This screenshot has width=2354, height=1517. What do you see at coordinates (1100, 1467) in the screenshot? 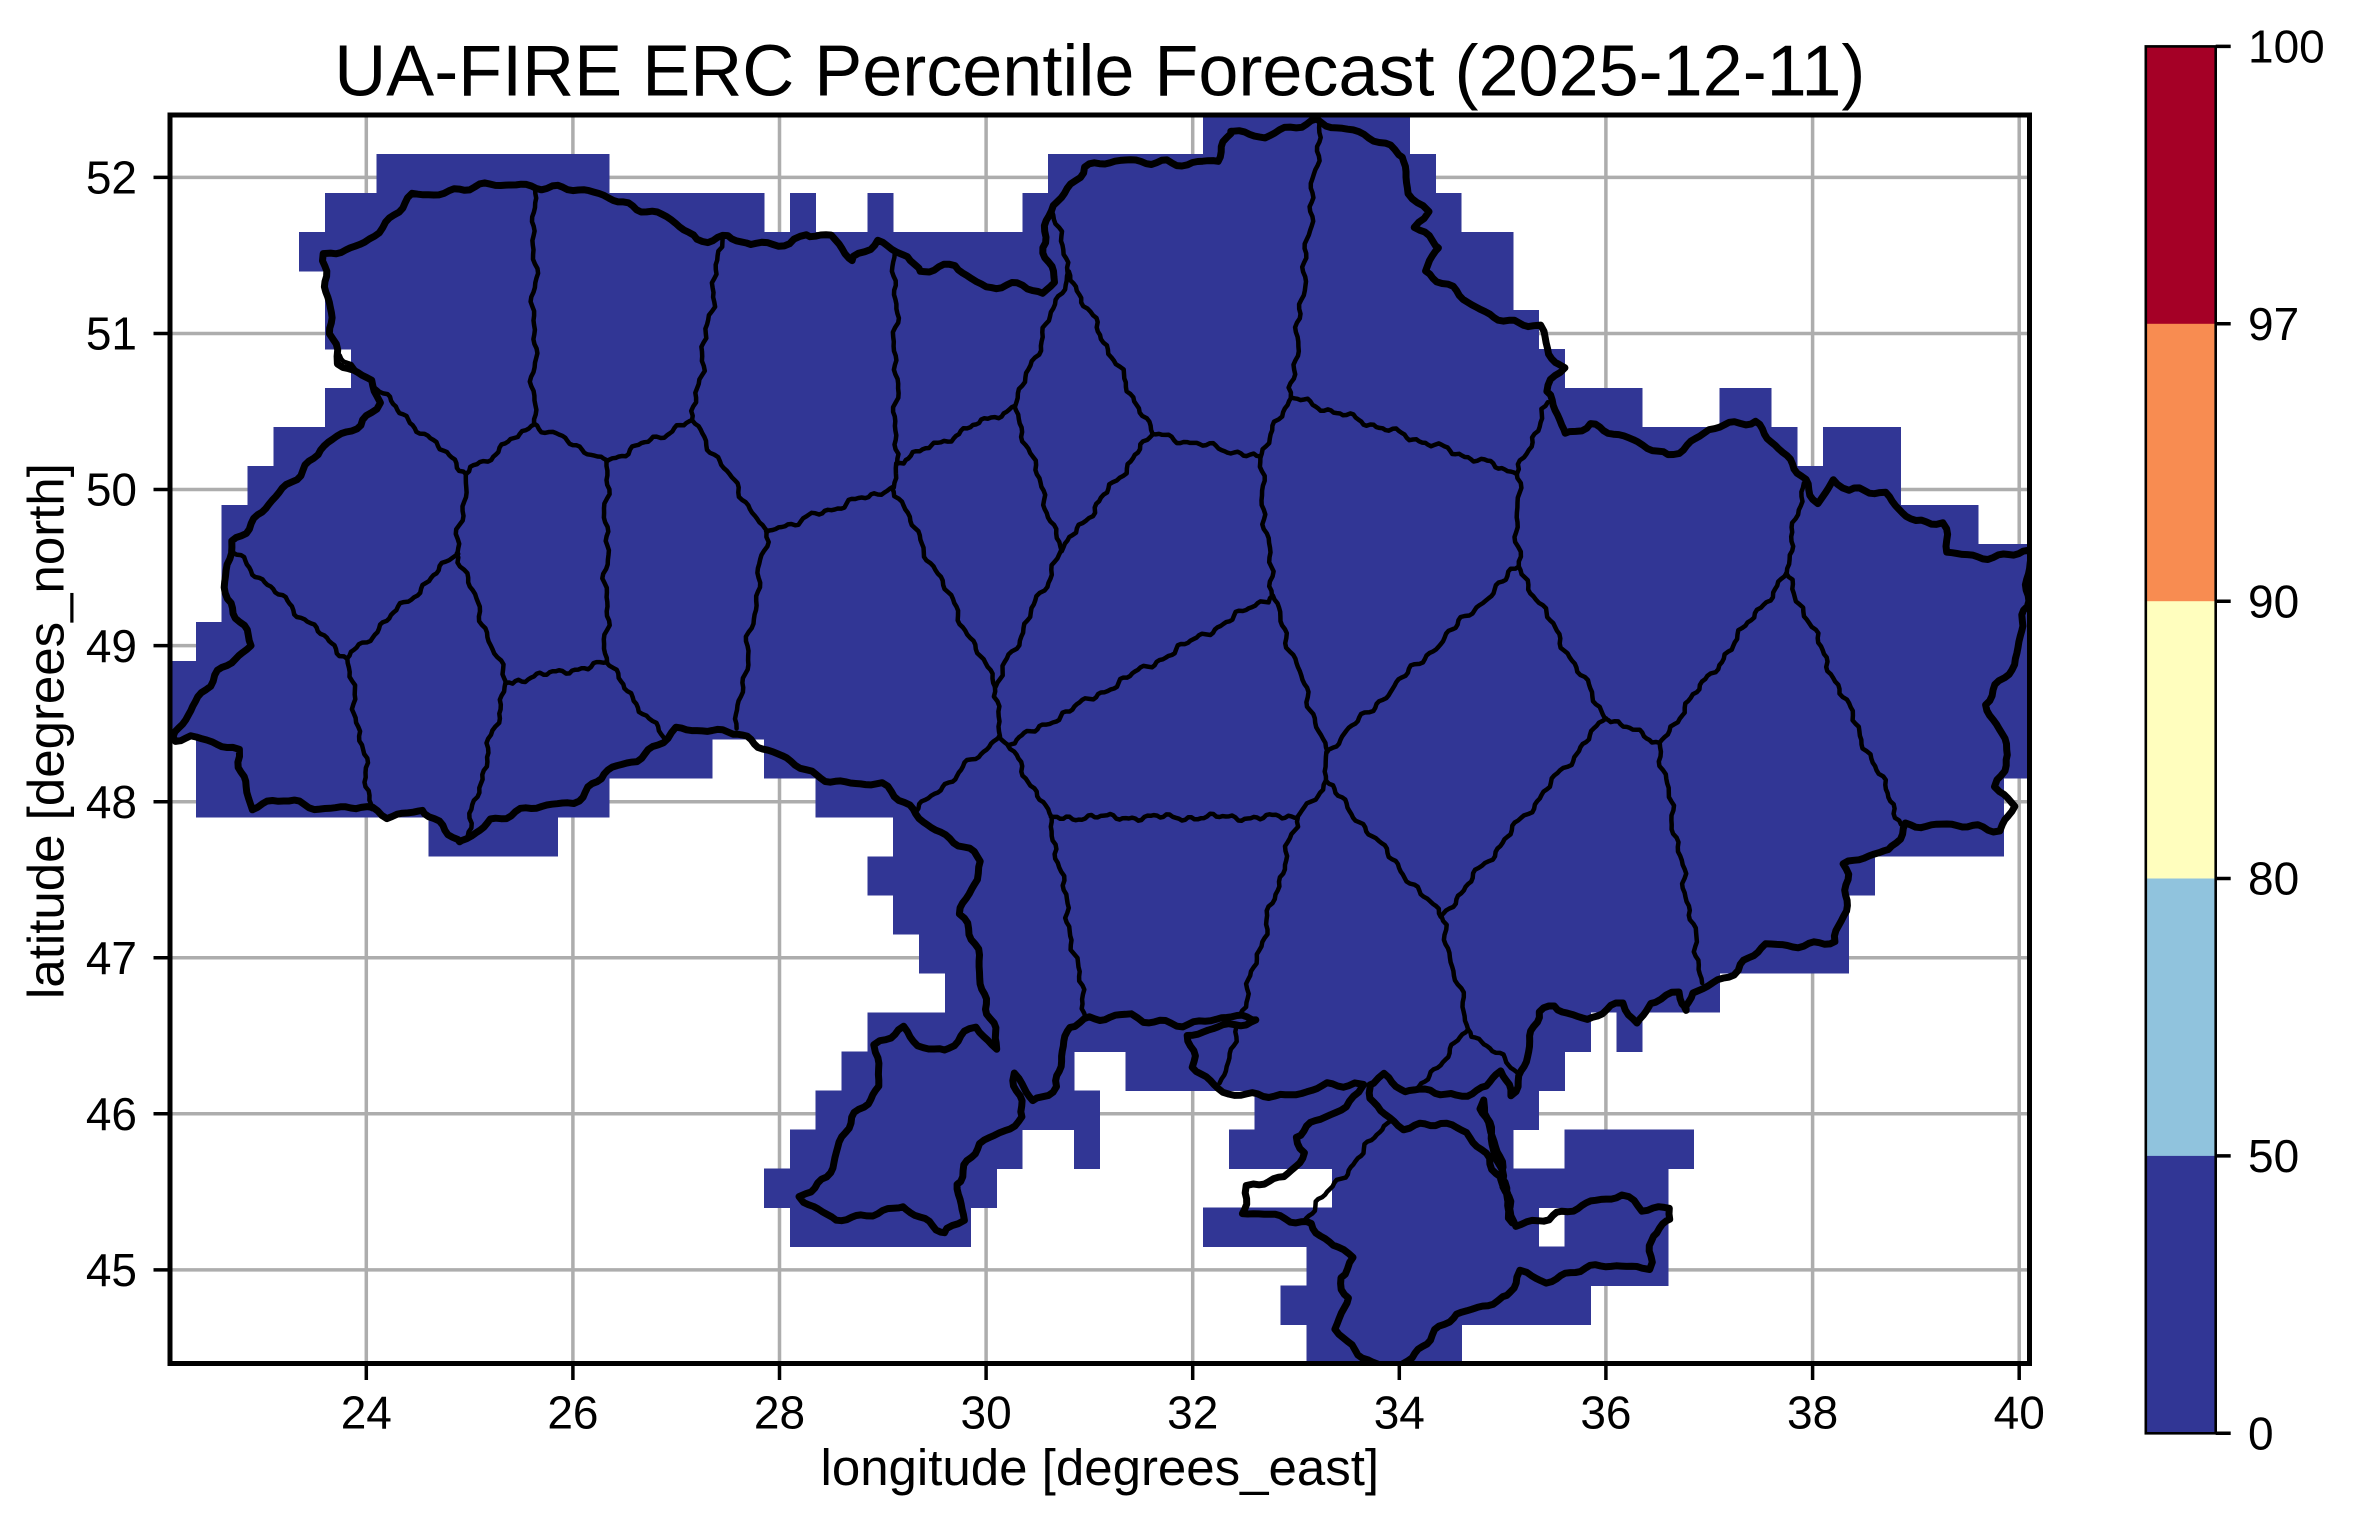
I see `svg-text: longitude [degrees_east]` at bounding box center [1100, 1467].